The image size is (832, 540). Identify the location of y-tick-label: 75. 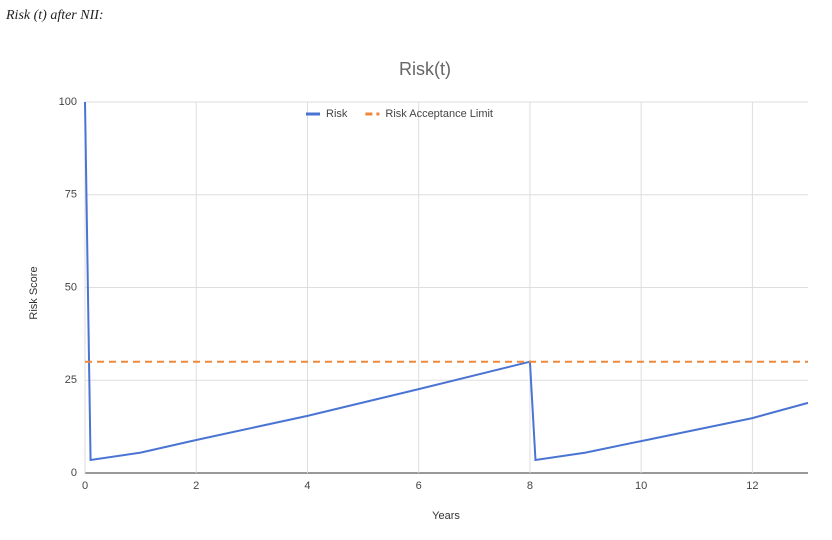
(71, 195).